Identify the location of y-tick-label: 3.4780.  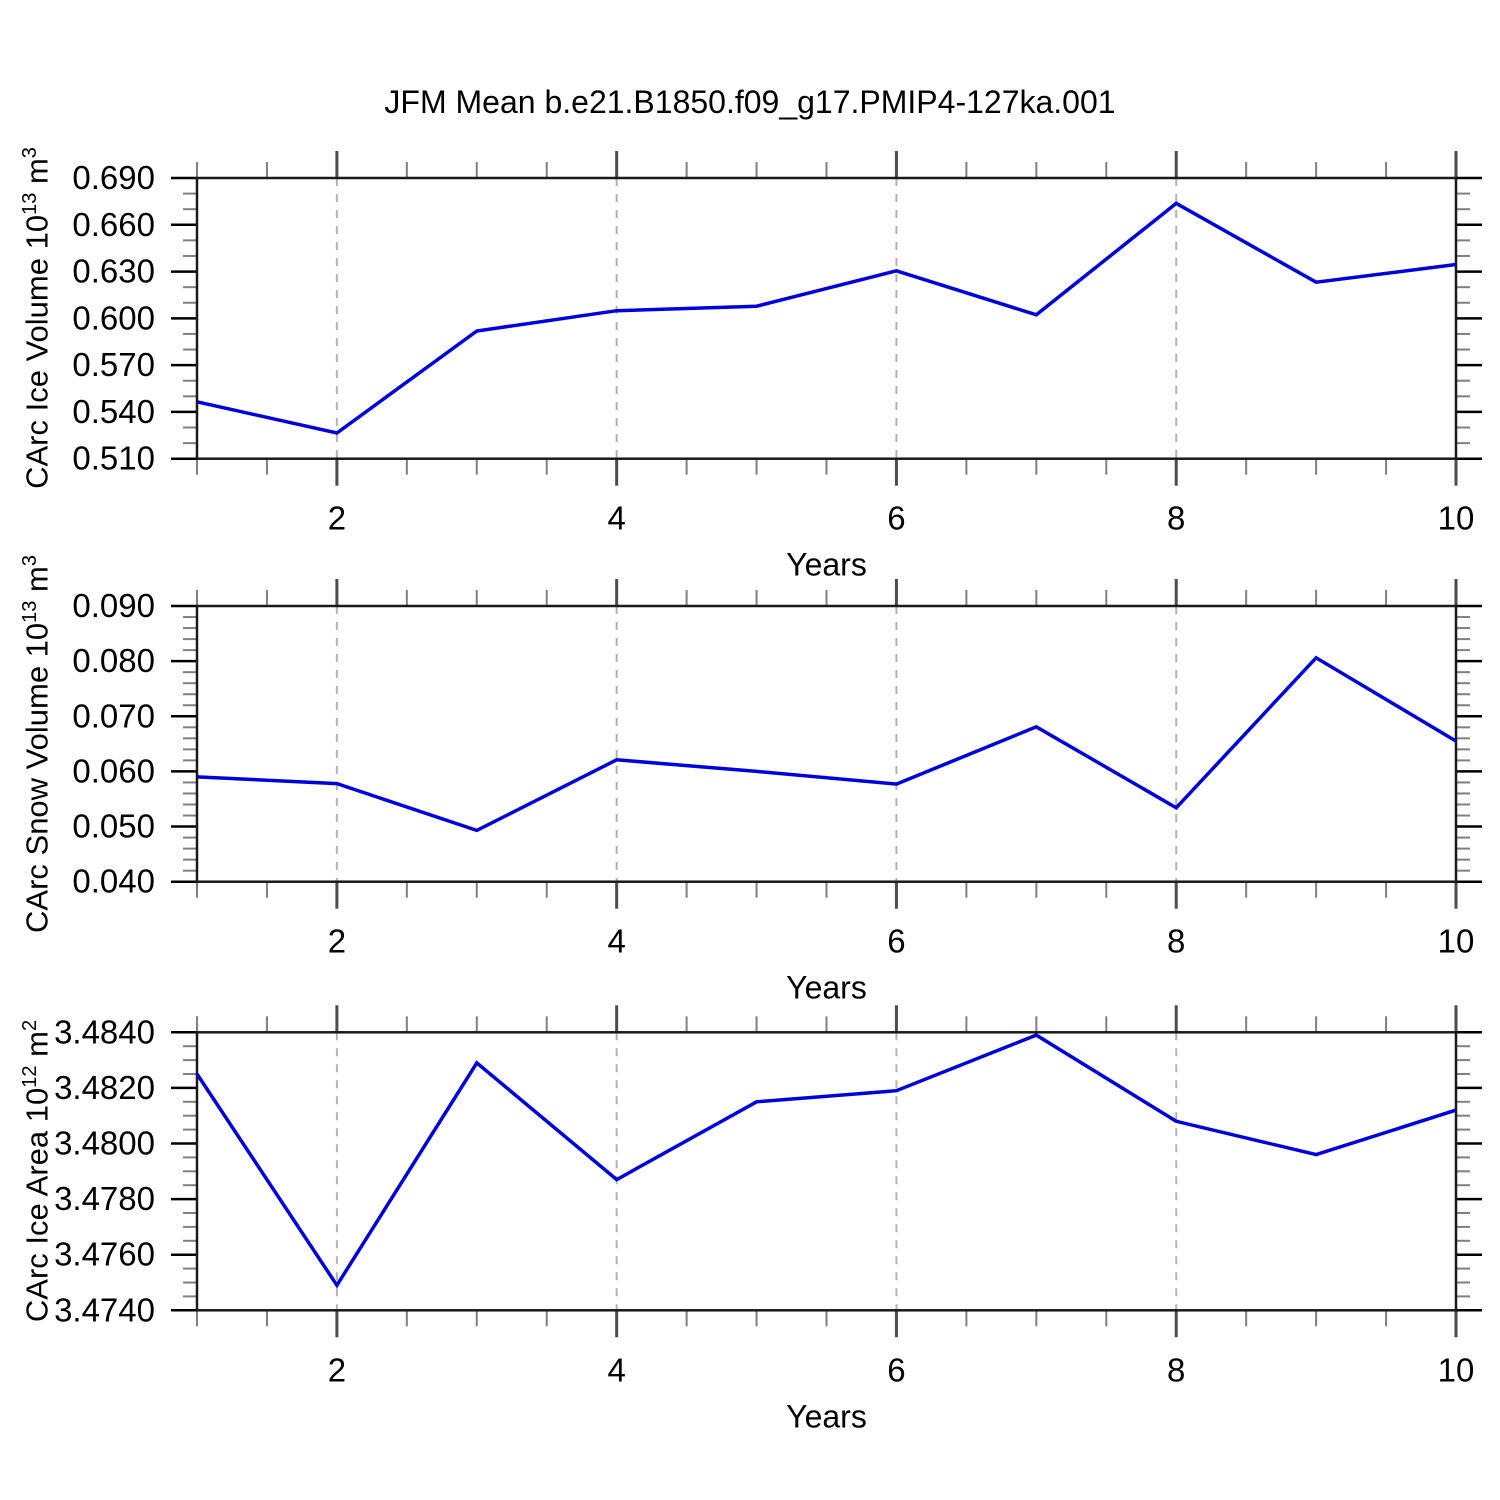
(104, 1198).